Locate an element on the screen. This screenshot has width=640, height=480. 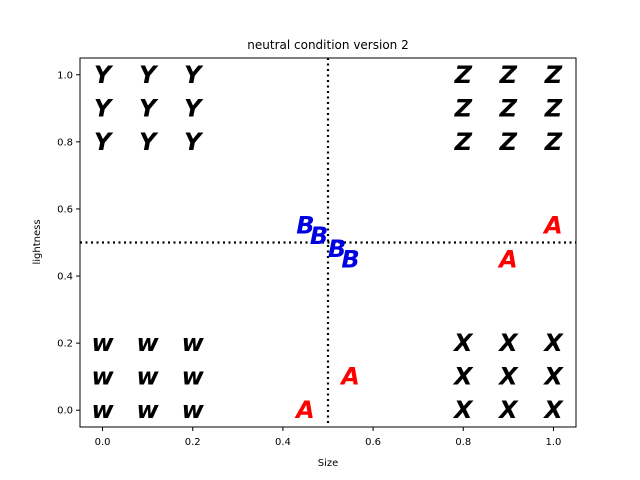
y-axis-ticks: 0.0 0.2 0.4 0.6 0.8 1.0 is located at coordinates (68, 243).